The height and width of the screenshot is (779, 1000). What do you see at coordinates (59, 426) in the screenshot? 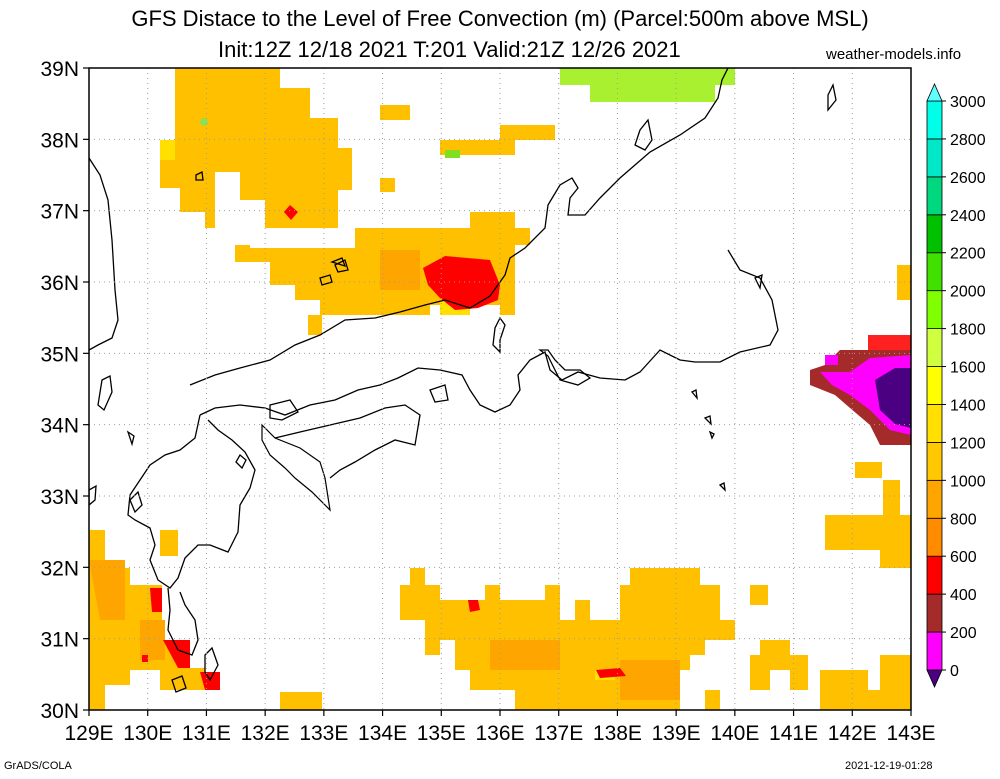
I see `y-tick-label: 34N` at bounding box center [59, 426].